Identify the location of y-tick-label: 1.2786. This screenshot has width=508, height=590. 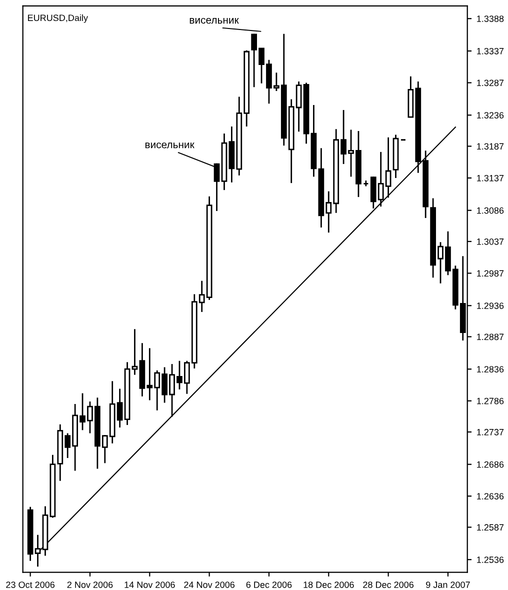
(490, 401).